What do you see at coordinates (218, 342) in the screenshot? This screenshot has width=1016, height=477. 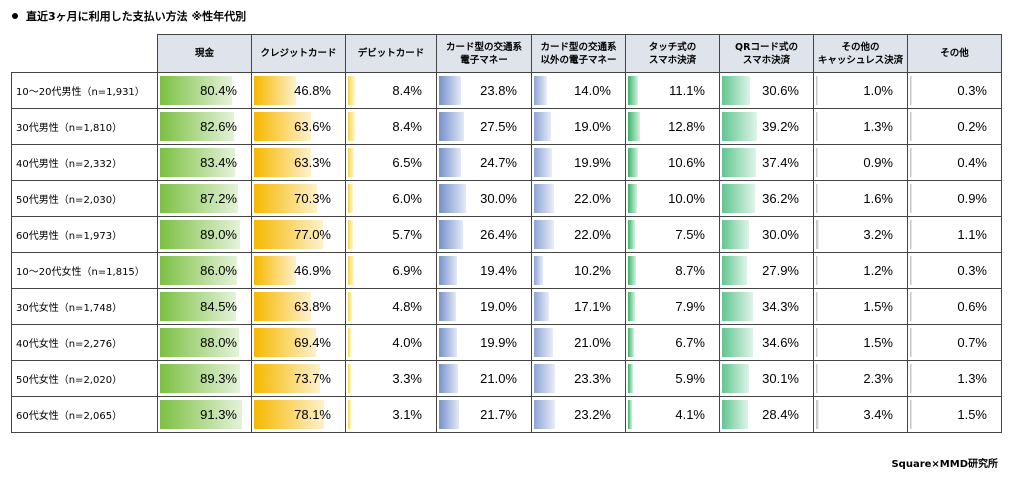 I see `data-label: 88.0%` at bounding box center [218, 342].